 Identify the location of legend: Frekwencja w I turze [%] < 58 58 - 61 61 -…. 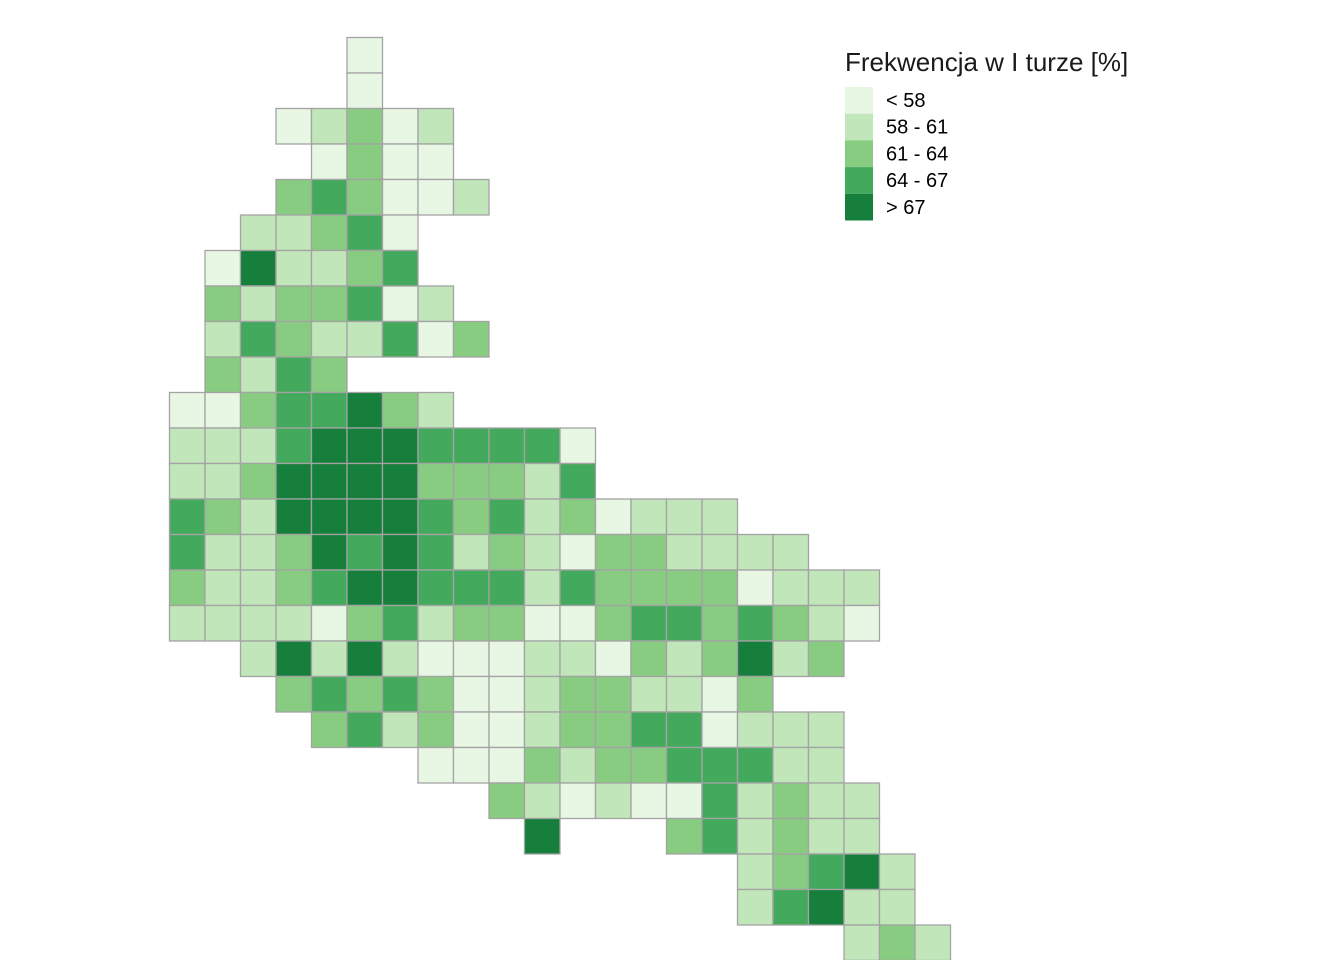
(986, 134).